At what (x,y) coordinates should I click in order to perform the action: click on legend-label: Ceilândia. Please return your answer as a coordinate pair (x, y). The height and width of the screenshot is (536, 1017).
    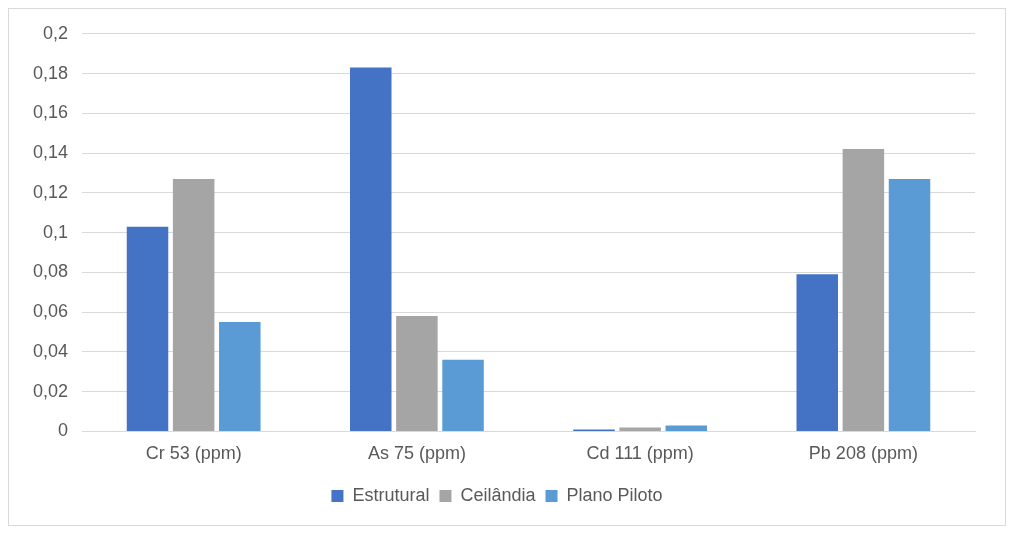
    Looking at the image, I should click on (498, 494).